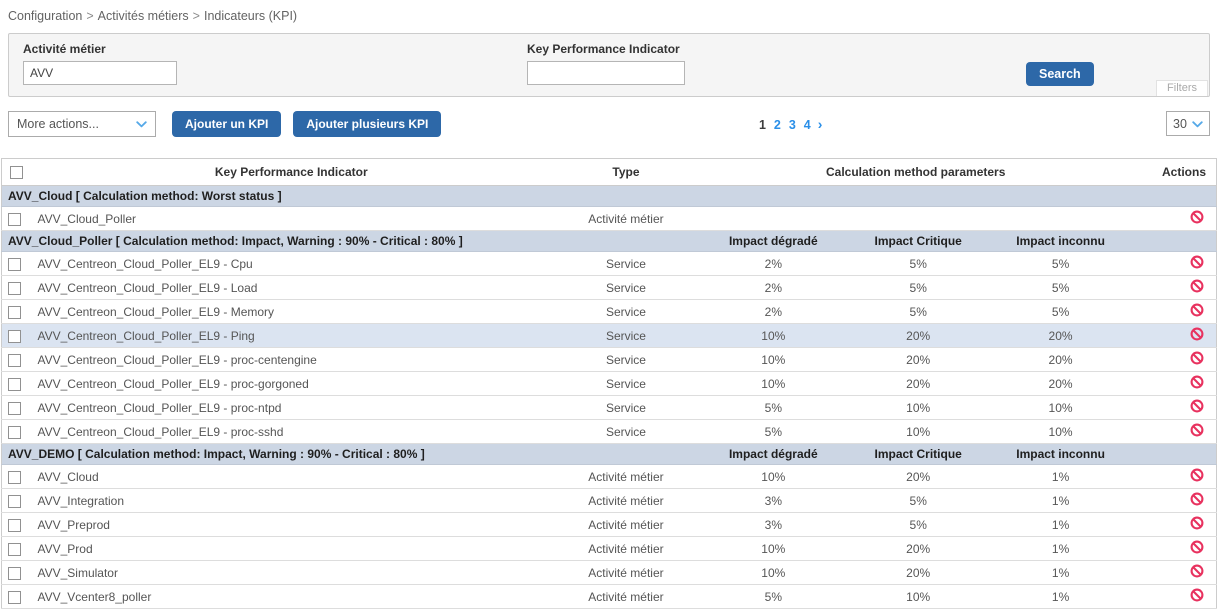 The height and width of the screenshot is (609, 1218). Describe the element at coordinates (1188, 123) in the screenshot. I see `page-size-select: 30` at that location.